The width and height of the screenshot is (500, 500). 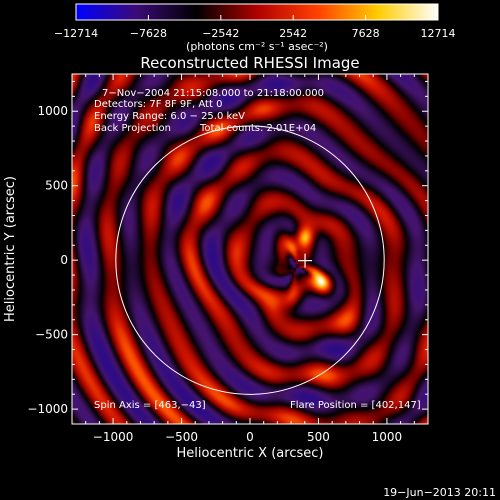 What do you see at coordinates (257, 46) in the screenshot?
I see `colorbar-unit-label: (photons cm⁻² s⁻¹ asec⁻²)` at bounding box center [257, 46].